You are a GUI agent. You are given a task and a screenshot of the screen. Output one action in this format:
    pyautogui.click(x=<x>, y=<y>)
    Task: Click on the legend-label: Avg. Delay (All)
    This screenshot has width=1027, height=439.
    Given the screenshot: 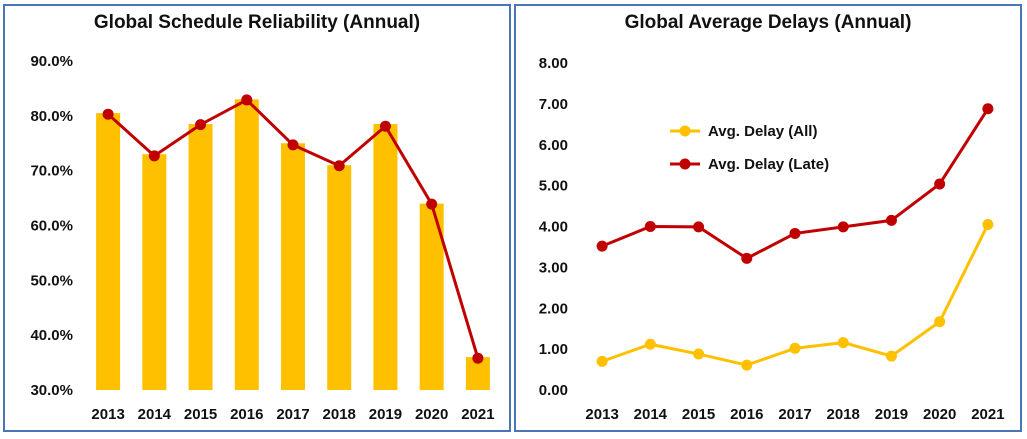 What is the action you would take?
    pyautogui.click(x=762, y=131)
    